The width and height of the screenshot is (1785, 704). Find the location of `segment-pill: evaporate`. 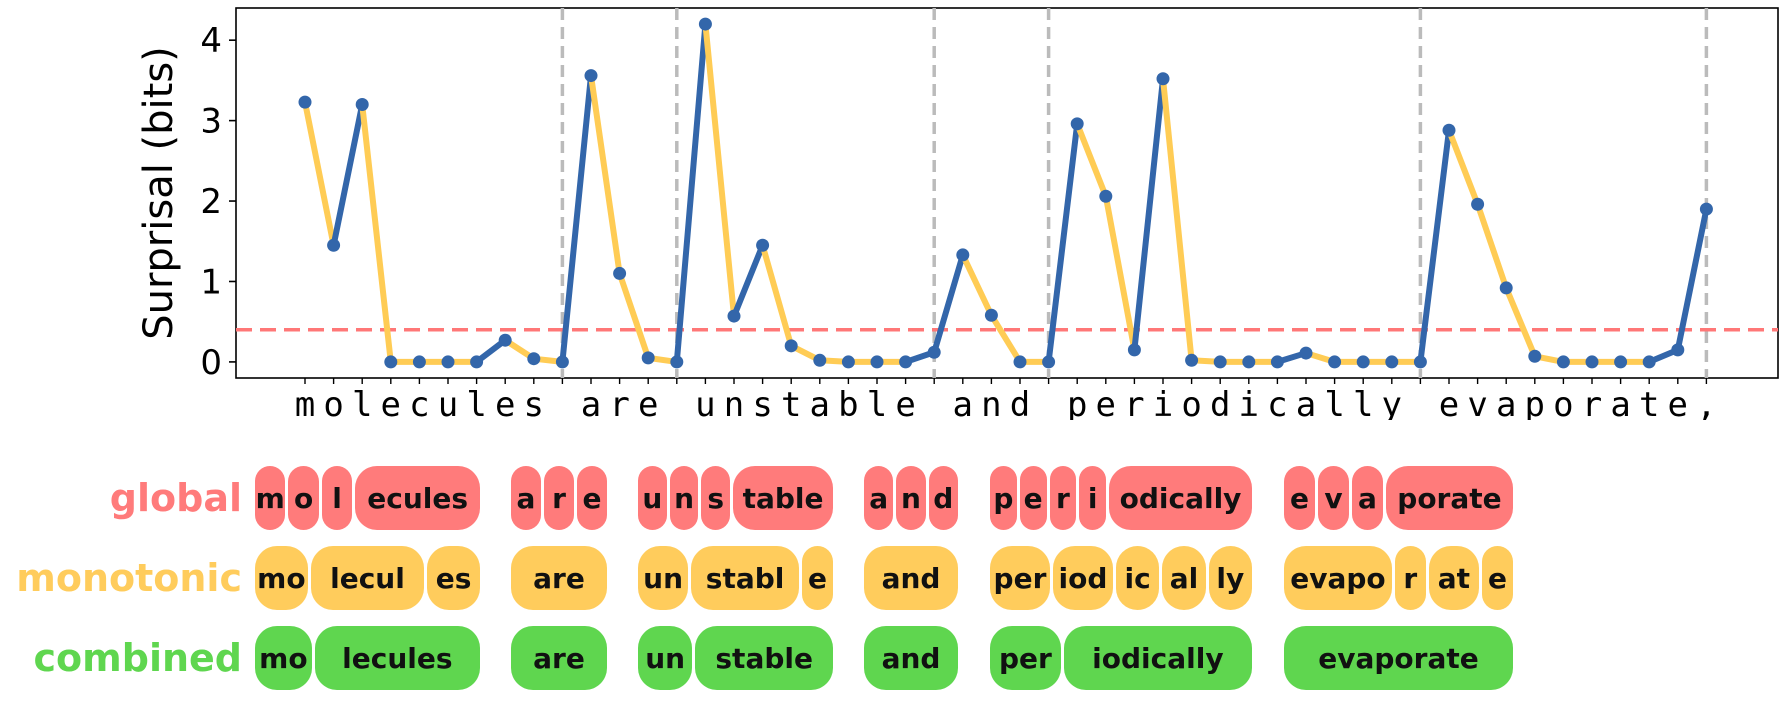

segment-pill: evaporate is located at coordinates (1398, 658).